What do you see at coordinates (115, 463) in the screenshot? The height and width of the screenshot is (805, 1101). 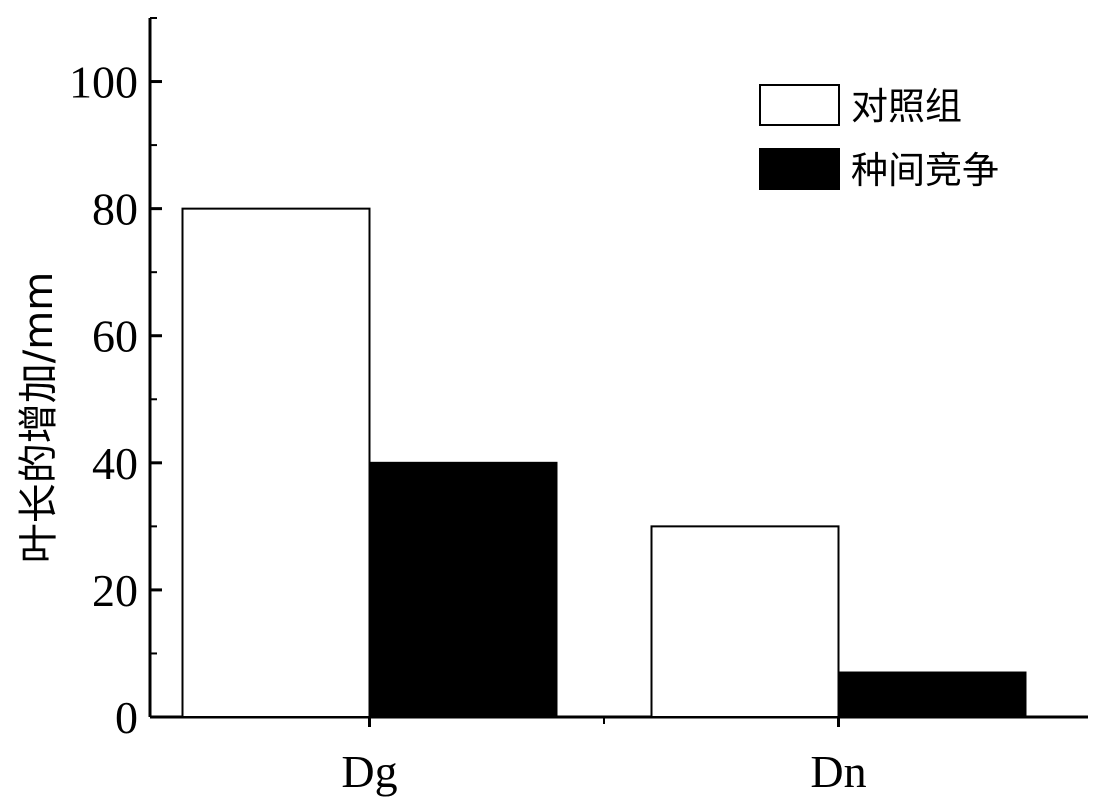 I see `y-tick-label: 40` at bounding box center [115, 463].